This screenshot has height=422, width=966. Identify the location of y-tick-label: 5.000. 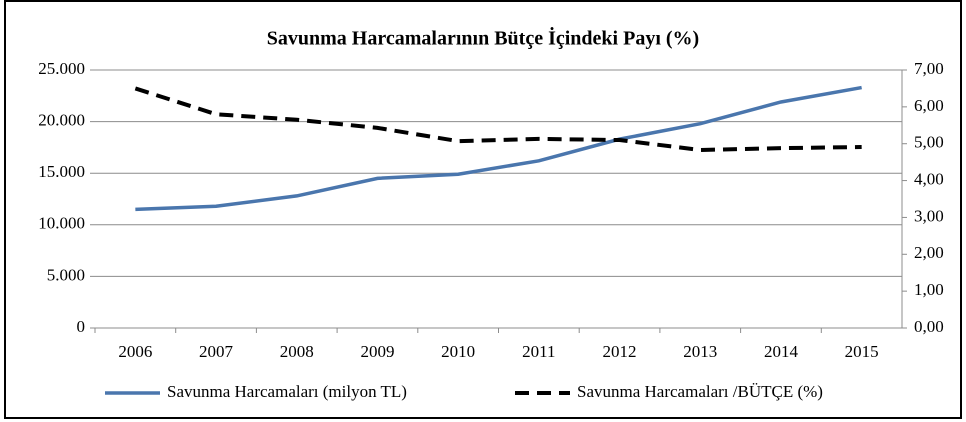
(66, 274).